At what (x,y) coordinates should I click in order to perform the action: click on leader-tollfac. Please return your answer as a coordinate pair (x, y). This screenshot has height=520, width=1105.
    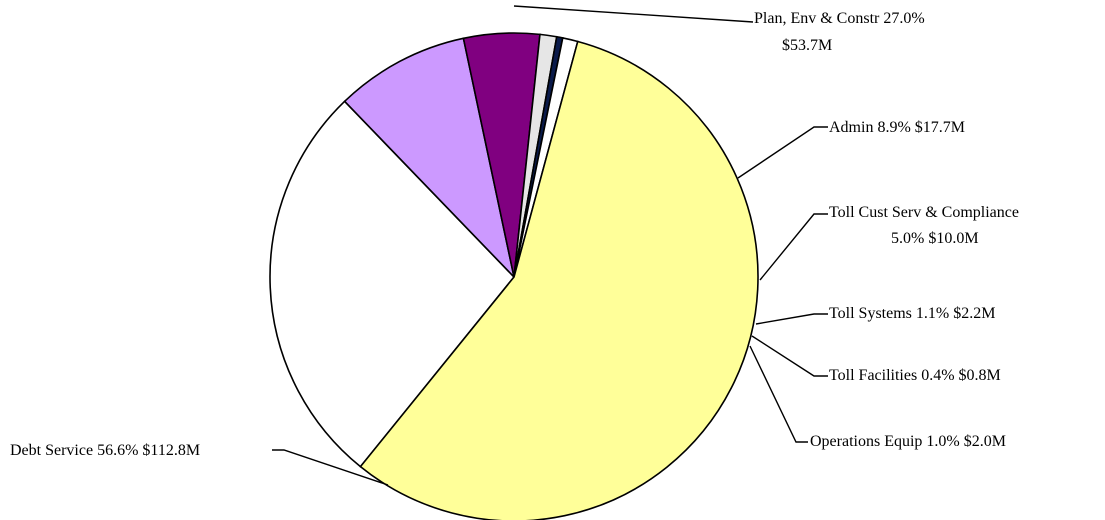
    Looking at the image, I should click on (789, 356).